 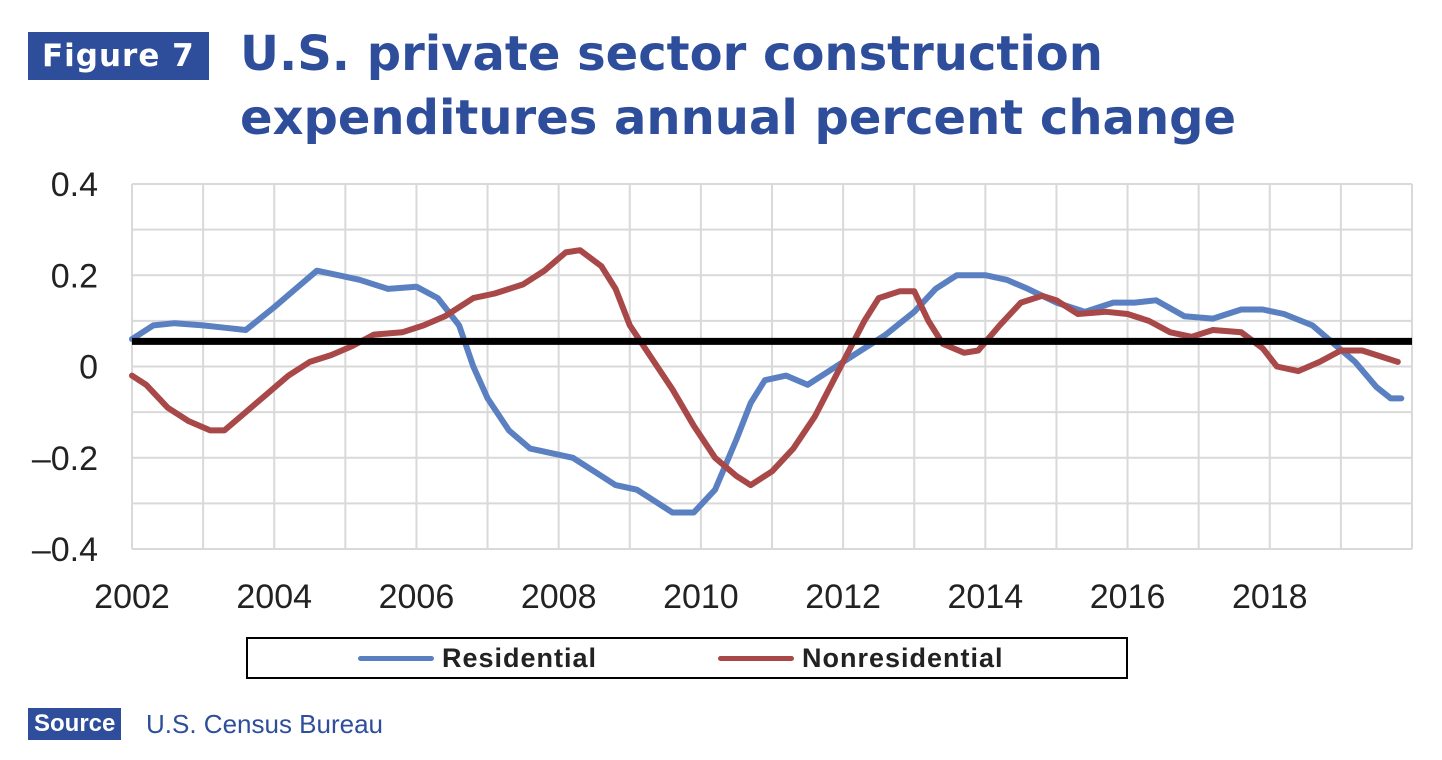 I want to click on figure-badge: Figure 7, so click(x=118, y=56).